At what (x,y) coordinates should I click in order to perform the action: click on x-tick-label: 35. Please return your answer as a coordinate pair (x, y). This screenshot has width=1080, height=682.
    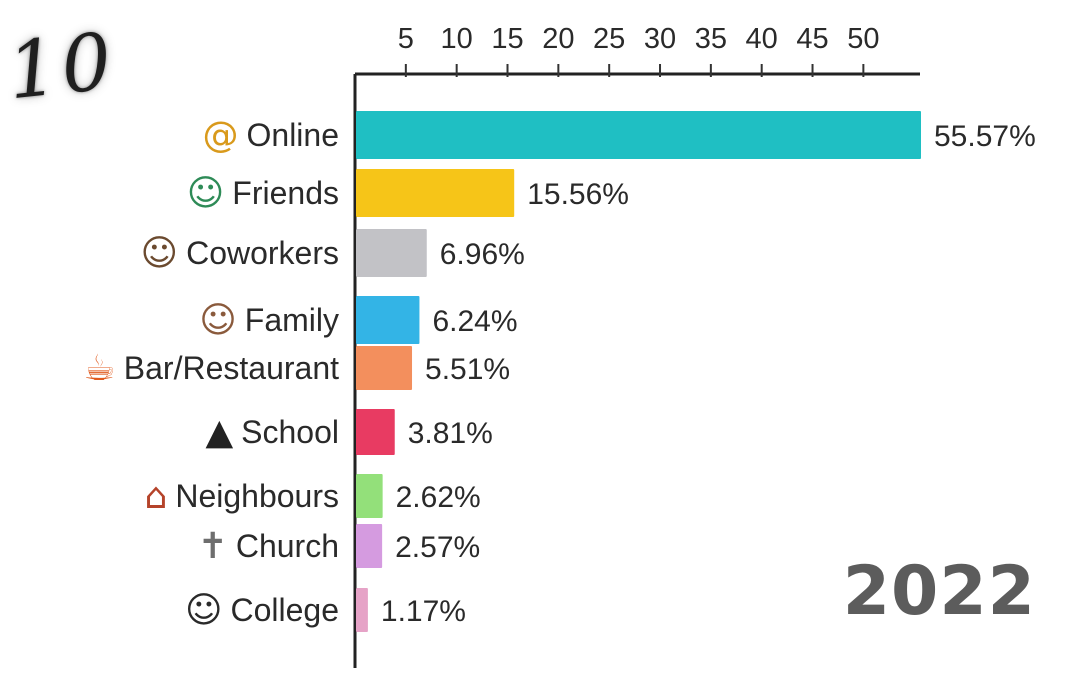
    Looking at the image, I should click on (711, 39).